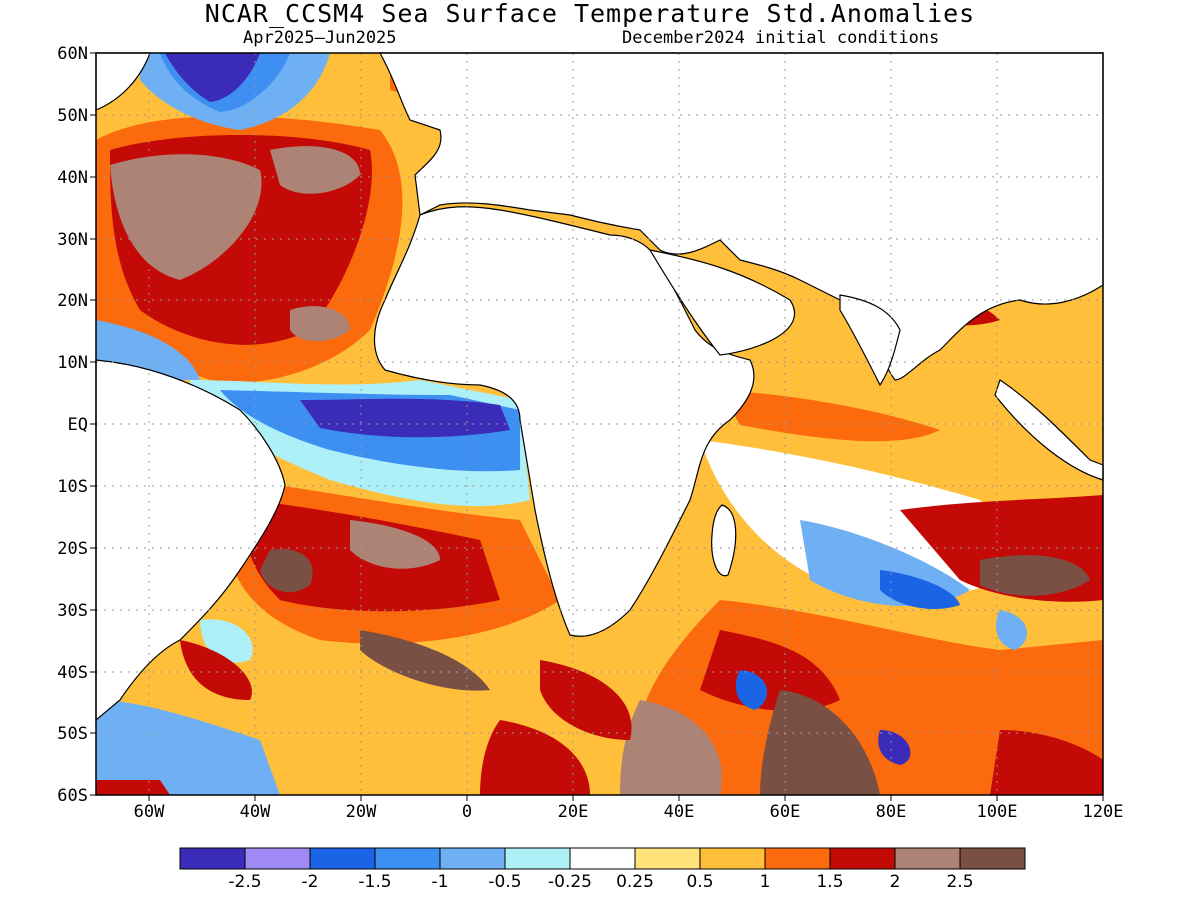 The image size is (1200, 900). Describe the element at coordinates (72, 363) in the screenshot. I see `lat-label: 10N` at that location.